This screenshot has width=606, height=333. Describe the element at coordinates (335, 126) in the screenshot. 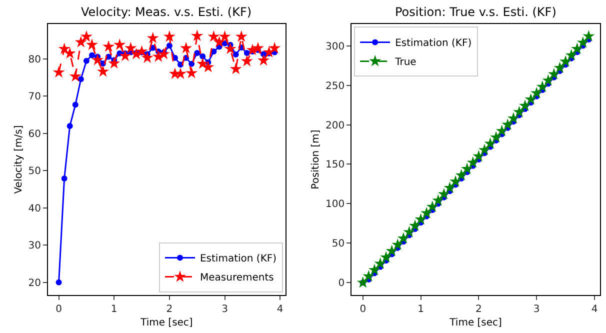

I see `y-tick-label: 200` at that location.